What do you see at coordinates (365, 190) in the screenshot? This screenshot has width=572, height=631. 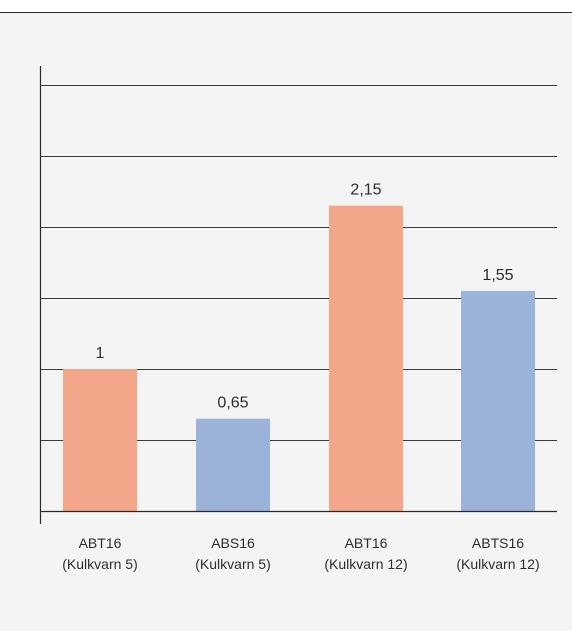 I see `data-label: 2,15` at bounding box center [365, 190].